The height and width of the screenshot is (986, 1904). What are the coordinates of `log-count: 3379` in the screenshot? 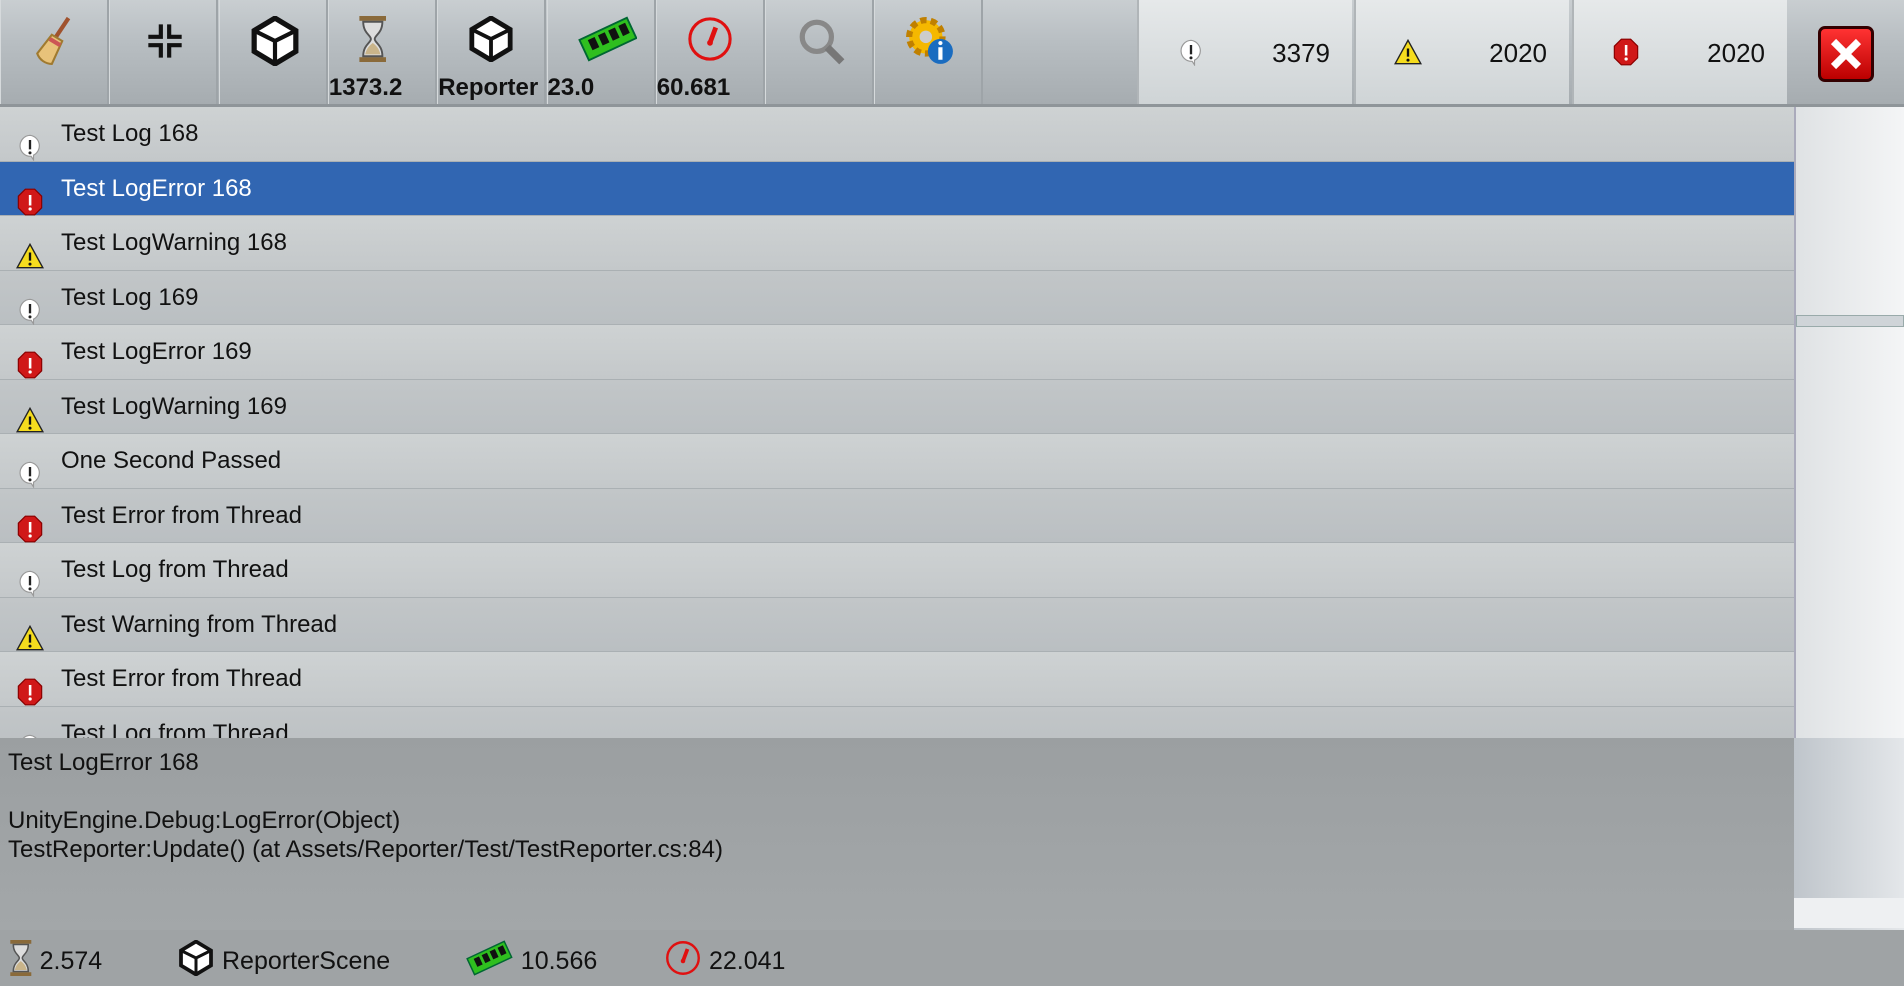 It's located at (1301, 53).